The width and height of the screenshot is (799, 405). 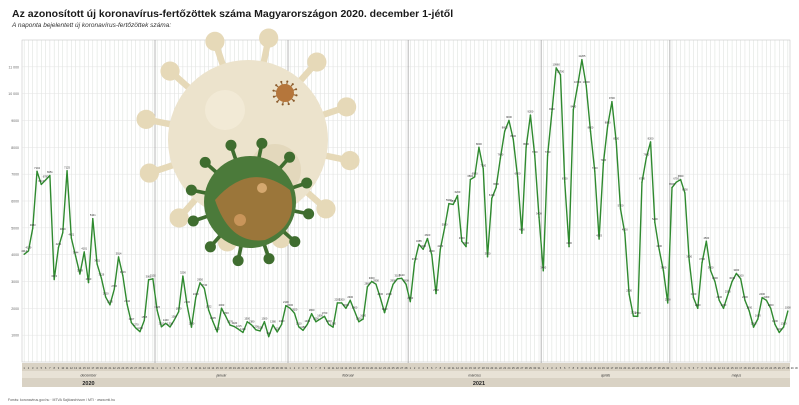 What do you see at coordinates (67, 368) in the screenshot?
I see `x-tick-label: 11` at bounding box center [67, 368].